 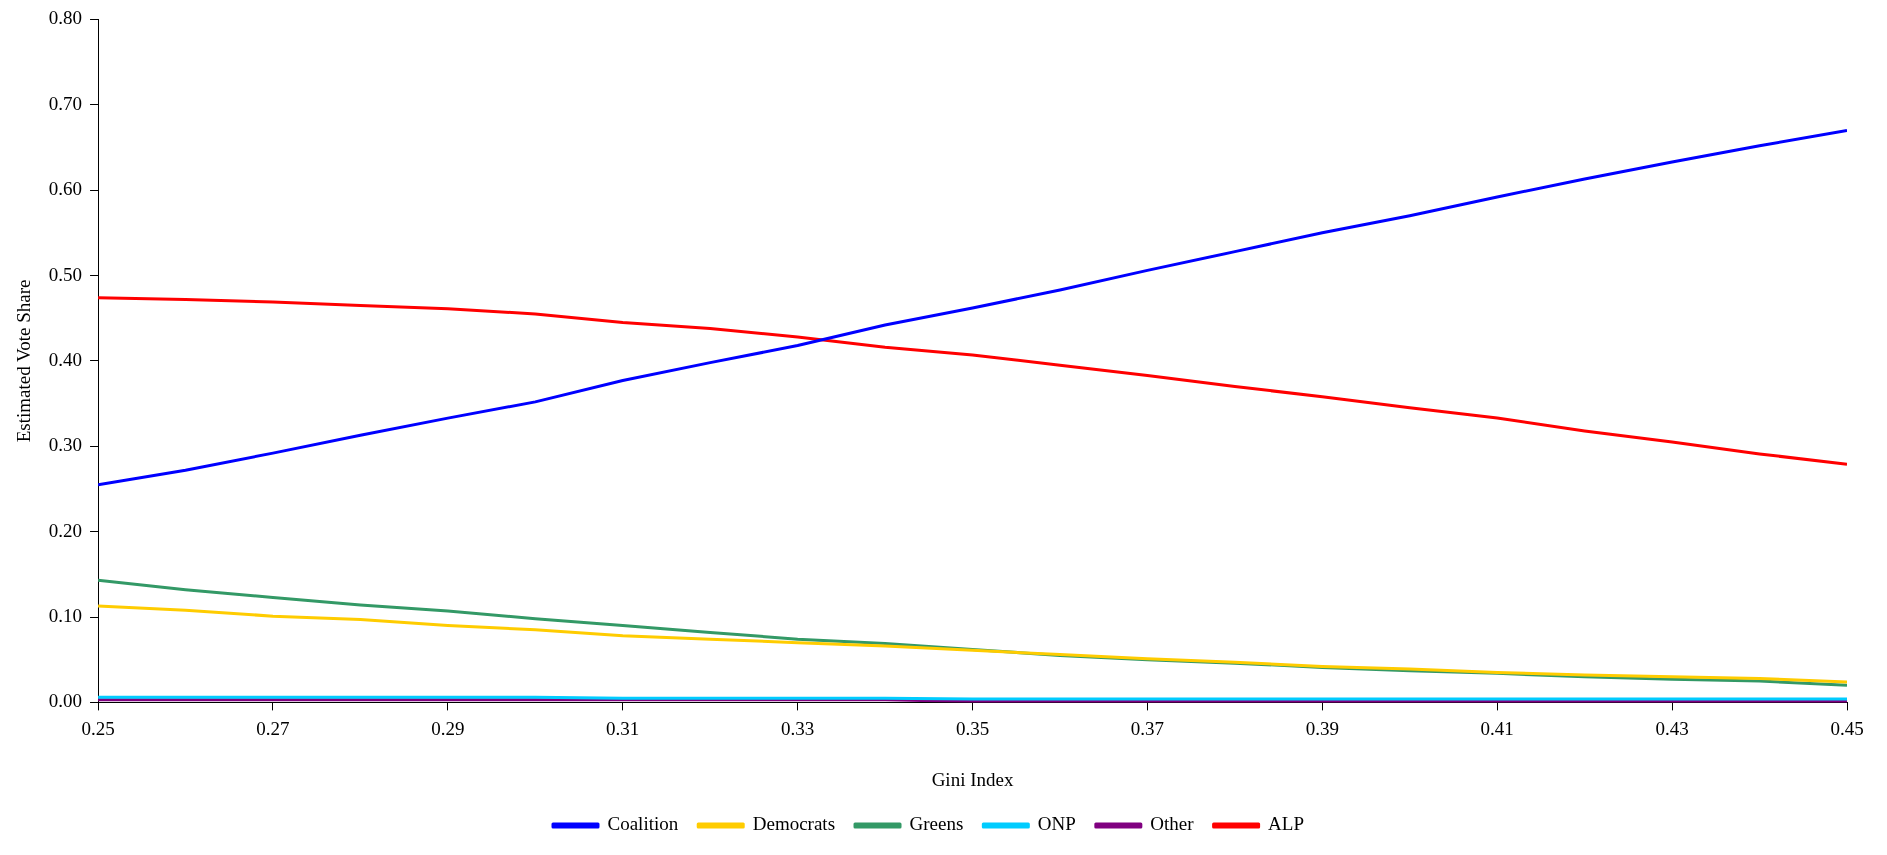 I want to click on x-tick-label: 0.31, so click(x=623, y=728).